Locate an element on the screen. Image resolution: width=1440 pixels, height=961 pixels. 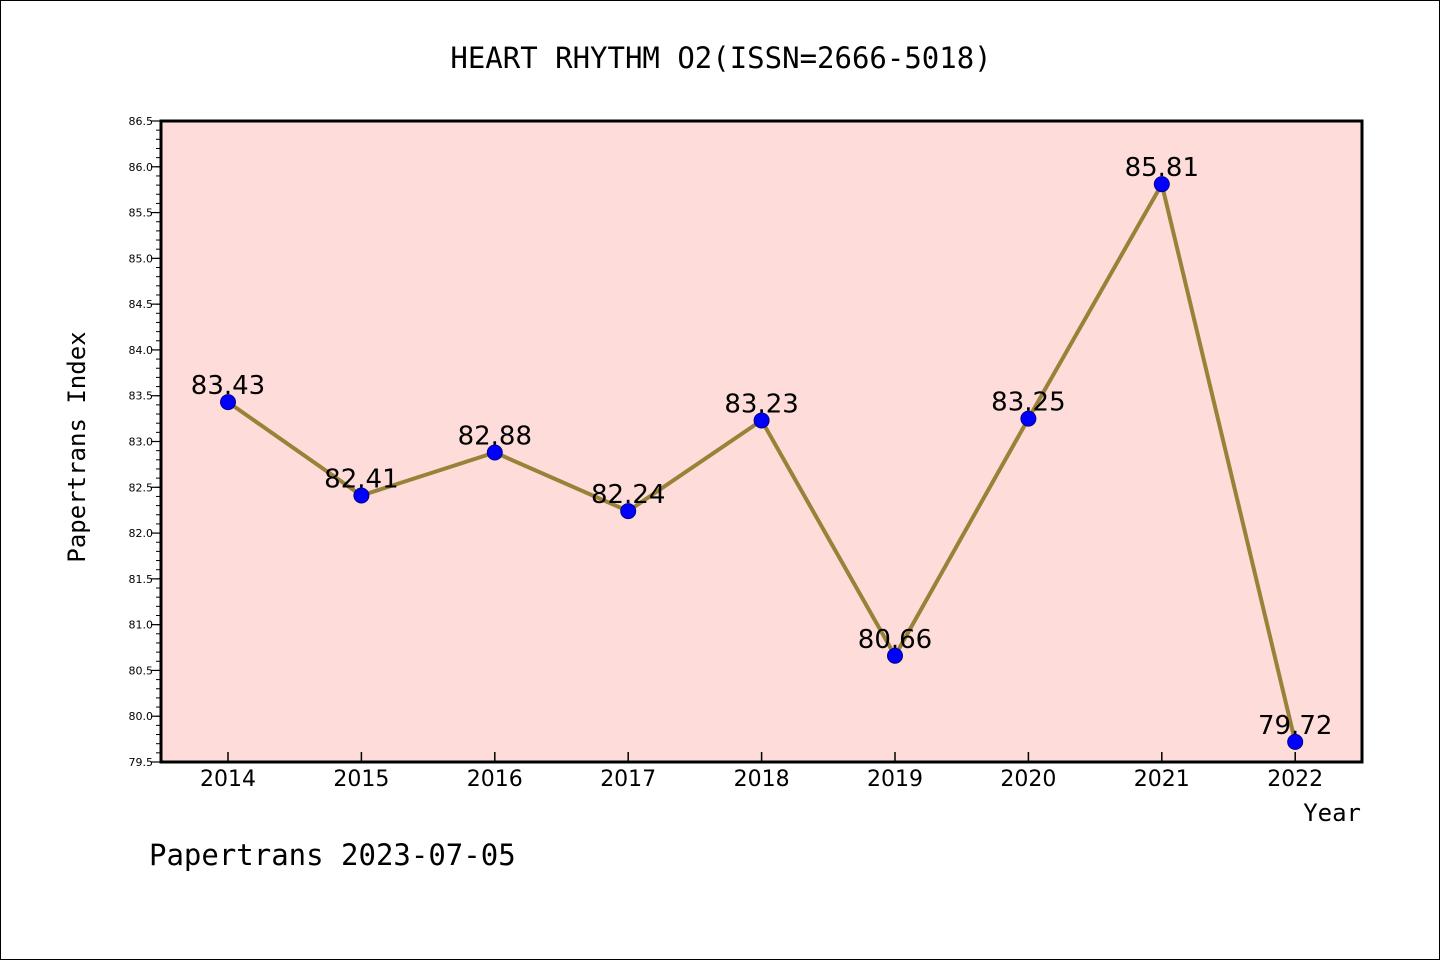
x-tick-label: 2020 is located at coordinates (1028, 779).